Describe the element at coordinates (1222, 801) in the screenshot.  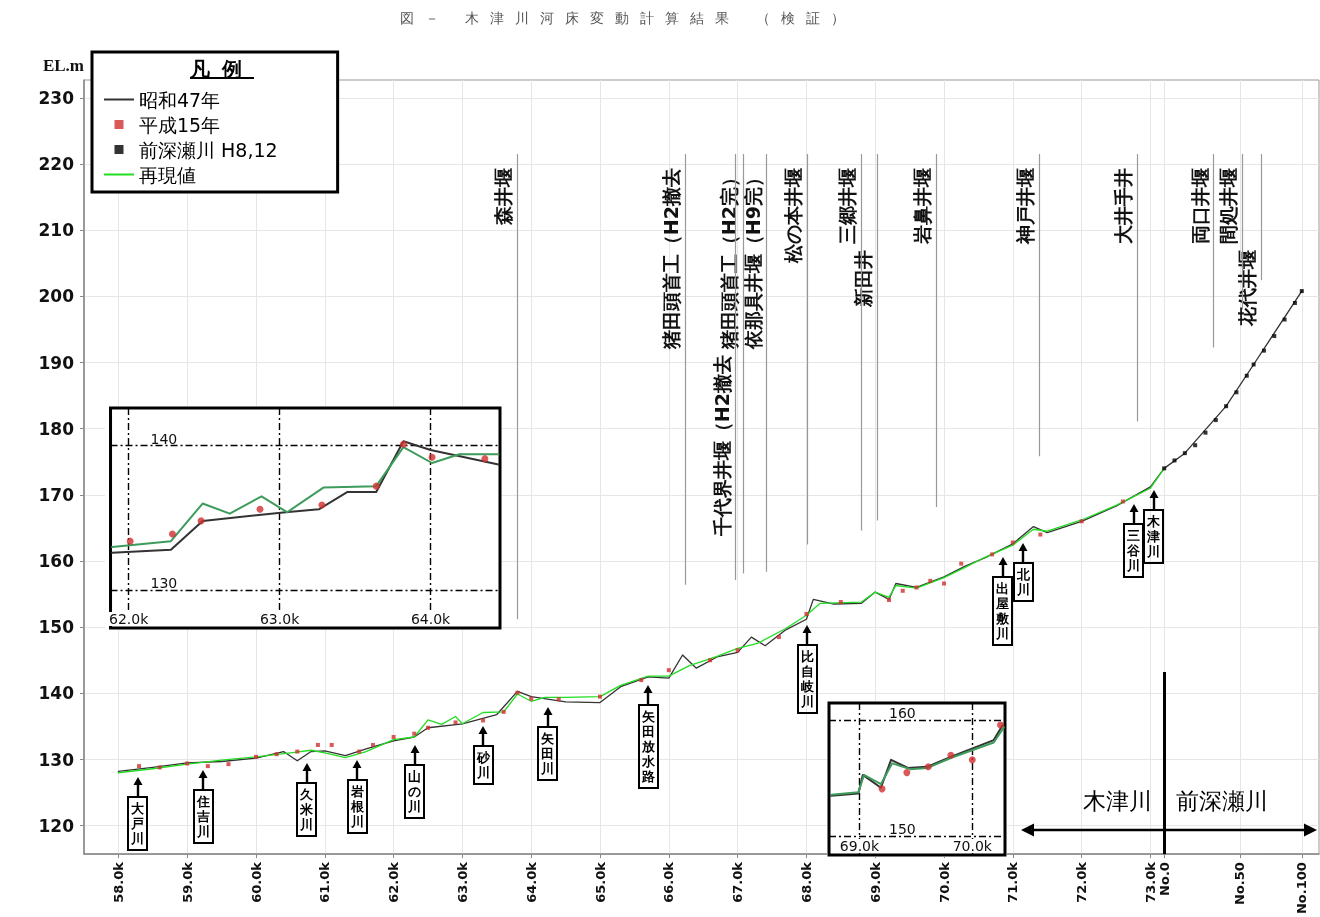
I see `annotation: 前深瀬川` at that location.